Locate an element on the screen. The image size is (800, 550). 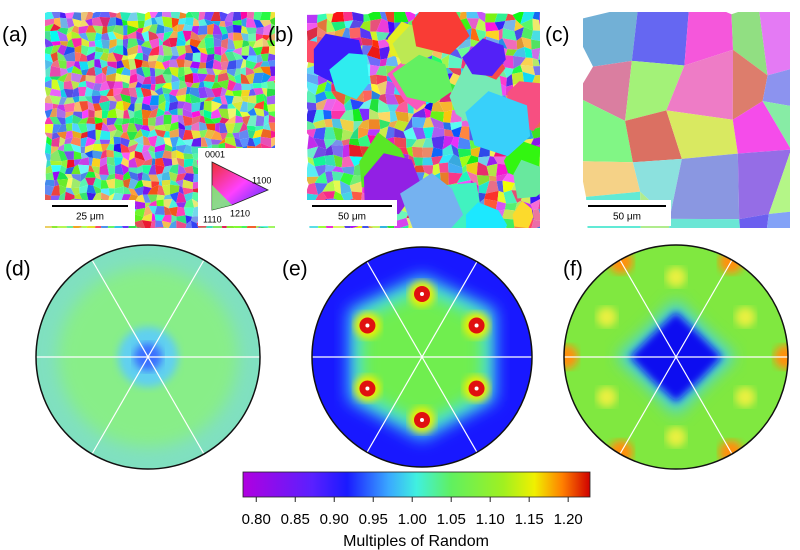
pole-rim is located at coordinates (148, 357).